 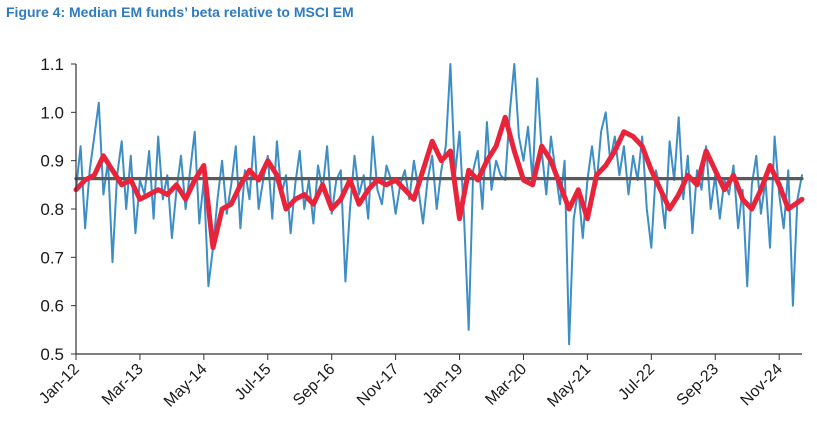 What do you see at coordinates (52, 257) in the screenshot?
I see `y-tick-label: 0.7` at bounding box center [52, 257].